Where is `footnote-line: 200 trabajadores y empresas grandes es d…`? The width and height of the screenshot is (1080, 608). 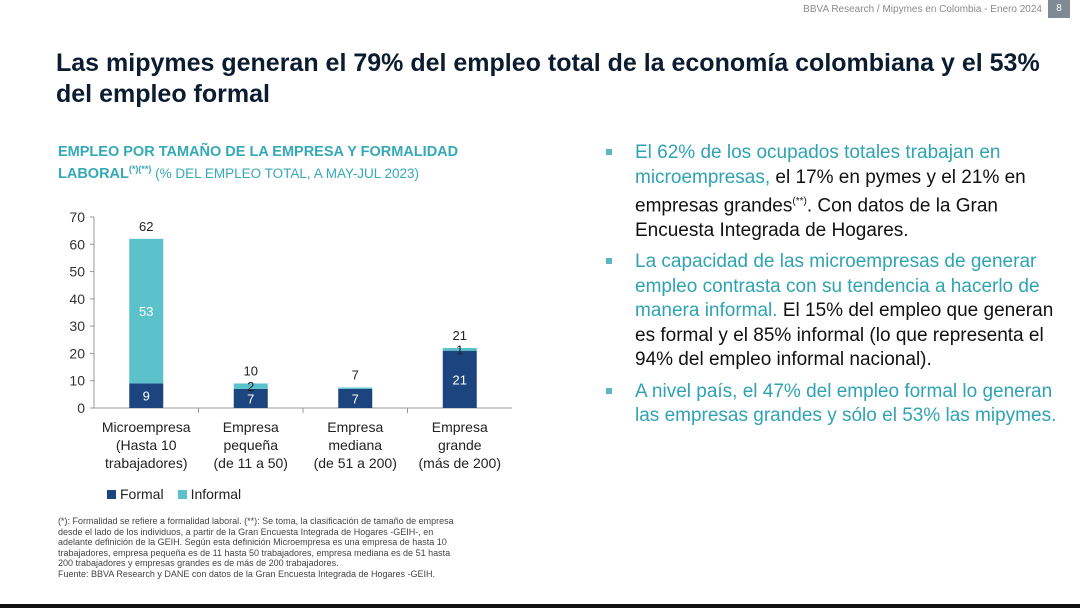
footnote-line: 200 trabajadores y empresas grandes es d… is located at coordinates (198, 563).